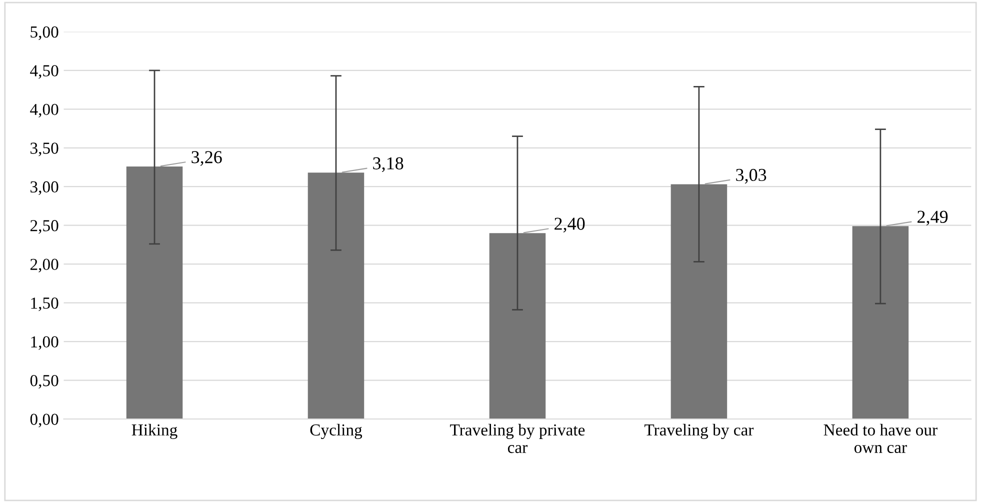  I want to click on y-tick-label: 2,00, so click(44, 265).